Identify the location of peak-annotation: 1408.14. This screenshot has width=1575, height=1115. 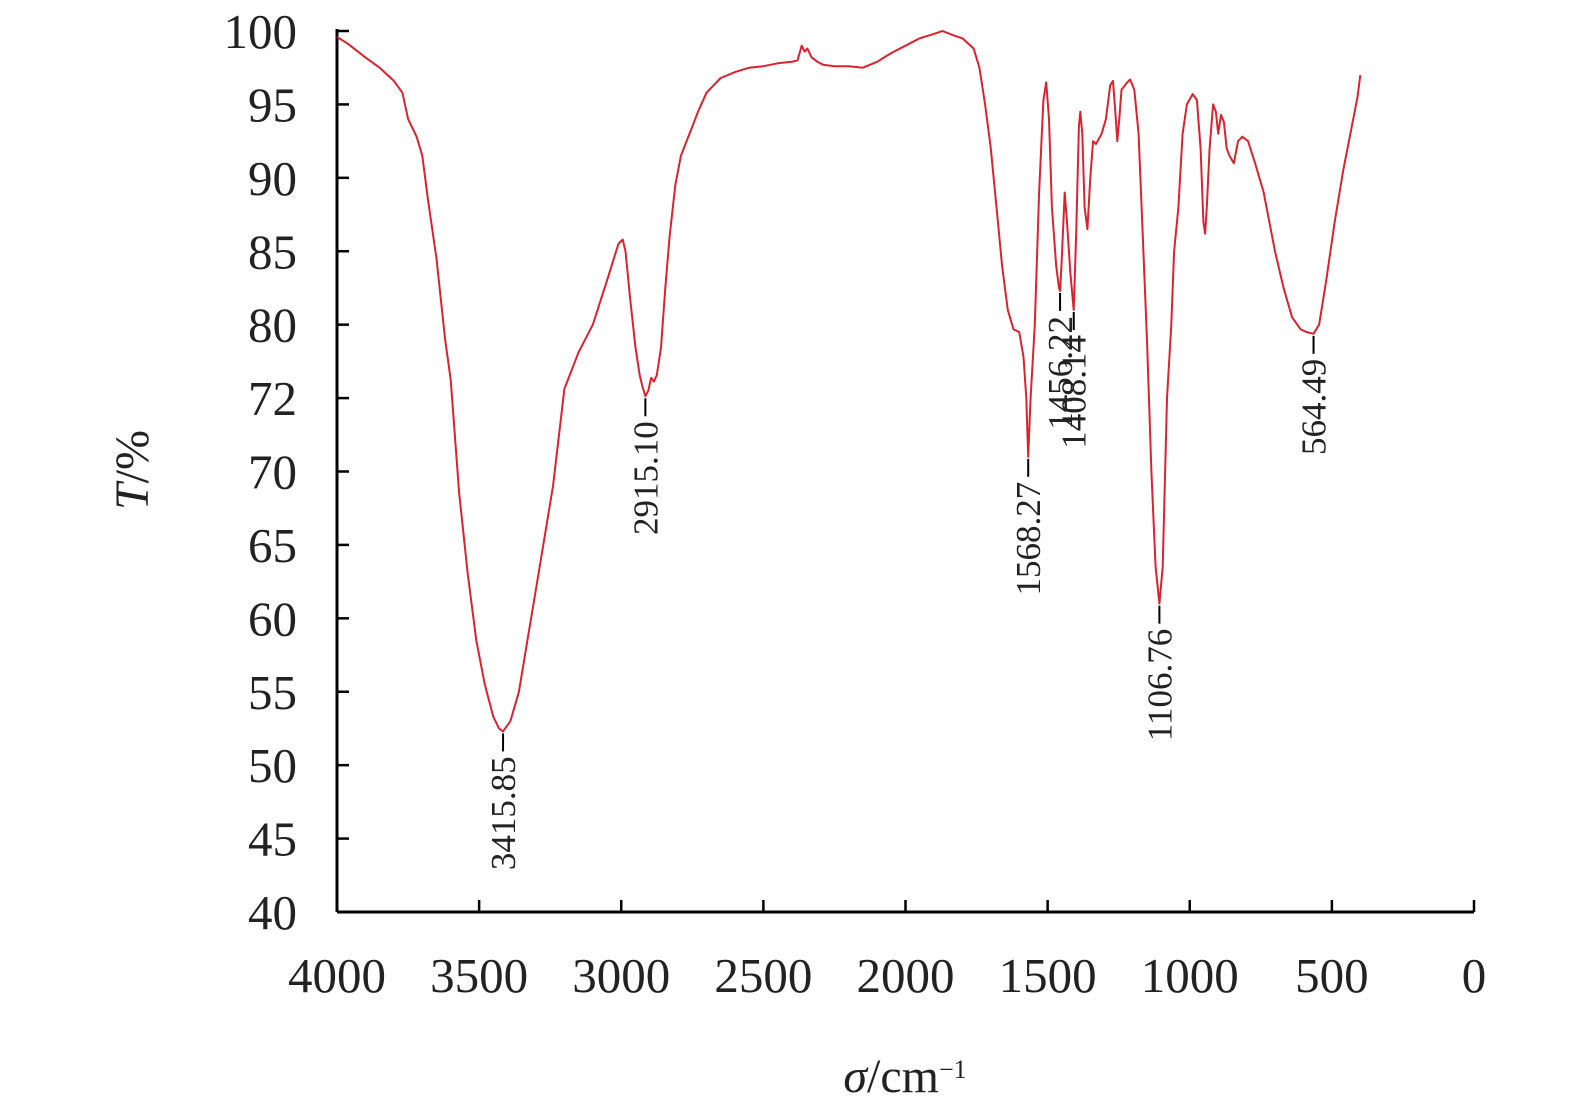
(1074, 380).